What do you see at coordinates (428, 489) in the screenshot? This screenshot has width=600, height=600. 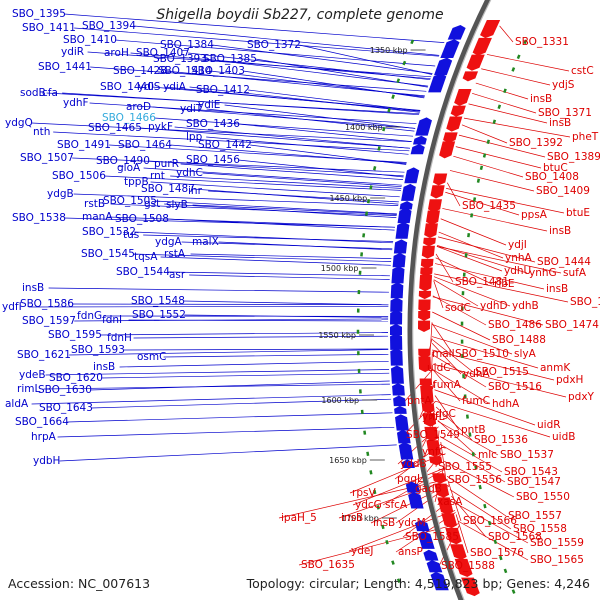 I see `right-gene-label: gadB` at bounding box center [428, 489].